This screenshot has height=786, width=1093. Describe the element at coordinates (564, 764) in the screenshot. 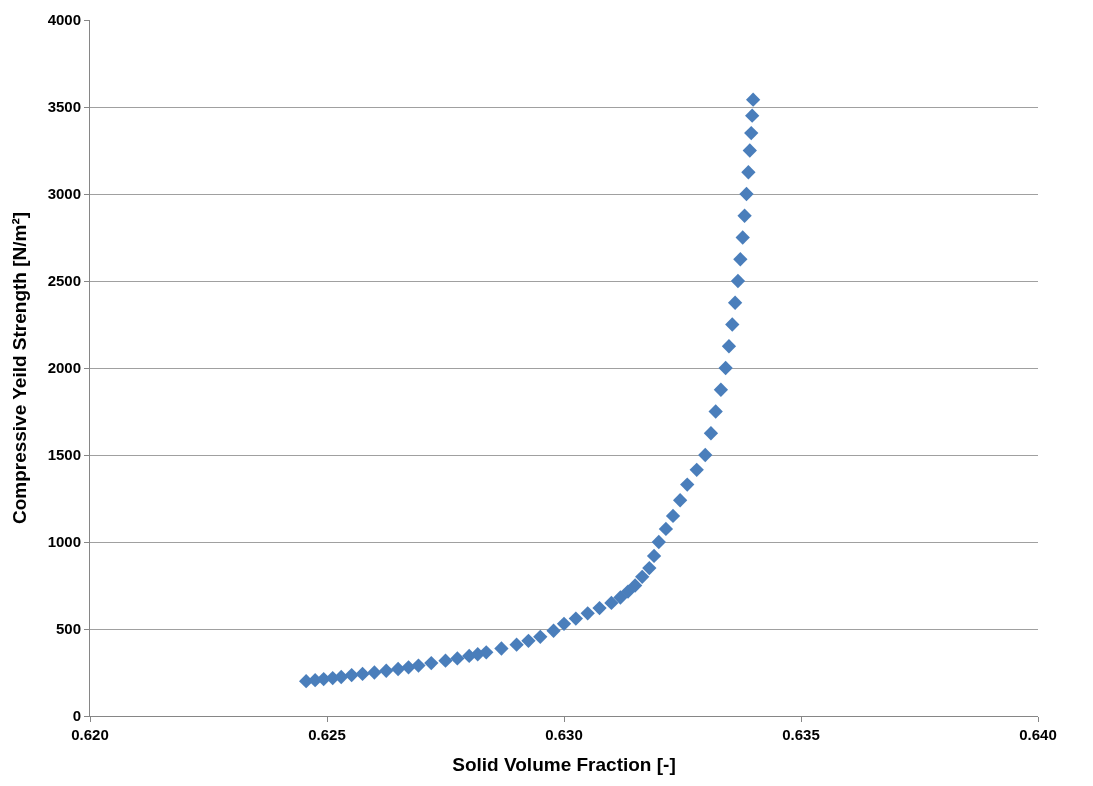

I see `x-axis-title: Solid Volume Fraction [-]` at that location.